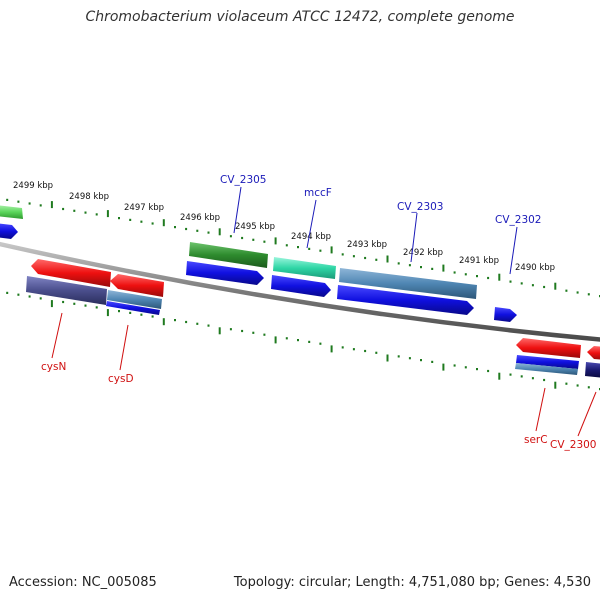 This screenshot has height=600, width=600. I want to click on gene-labels-top: CV_2305 mccF CV_2303 CV_2302, so click(381, 200).